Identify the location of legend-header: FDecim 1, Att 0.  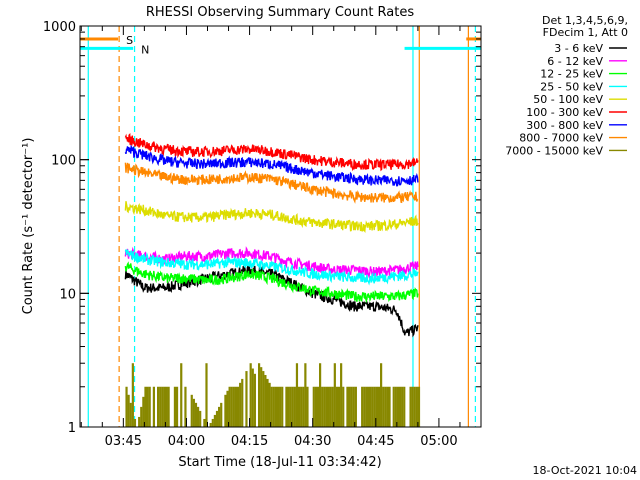
(585, 32).